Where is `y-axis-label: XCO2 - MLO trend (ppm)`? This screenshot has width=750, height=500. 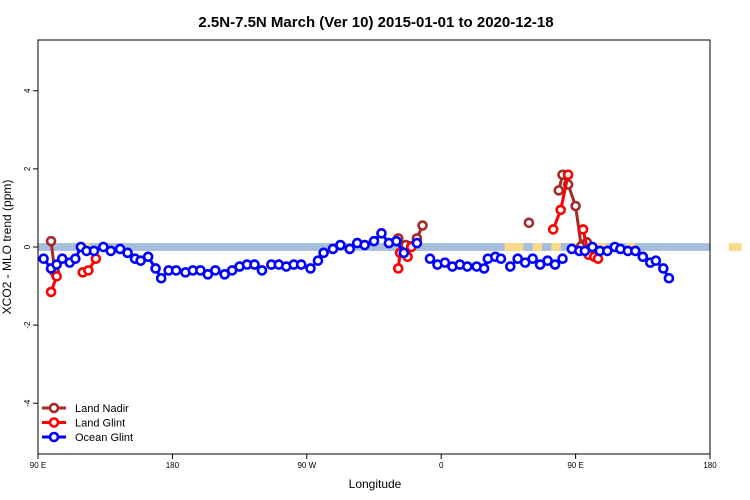 y-axis-label: XCO2 - MLO trend (ppm) is located at coordinates (7, 247).